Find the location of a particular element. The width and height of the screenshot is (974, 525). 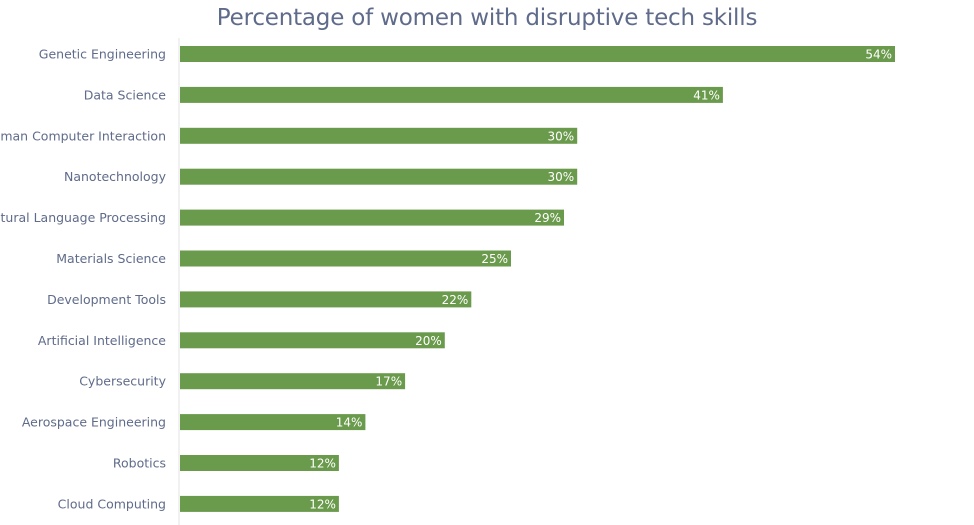

data-label: 54% is located at coordinates (878, 55).